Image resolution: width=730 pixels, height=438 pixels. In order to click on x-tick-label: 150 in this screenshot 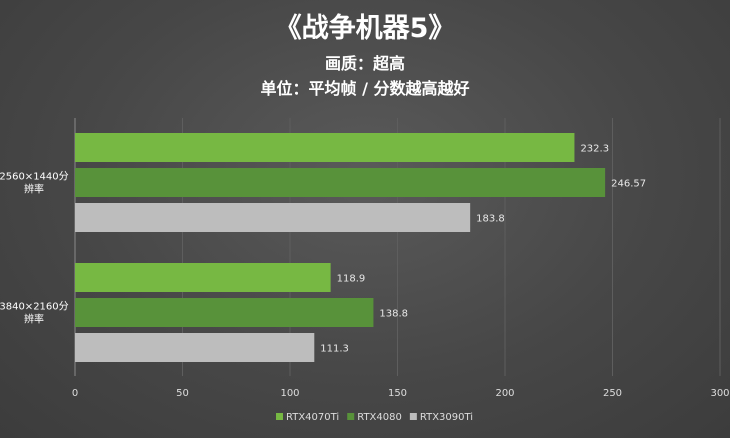, I will do `click(397, 393)`.